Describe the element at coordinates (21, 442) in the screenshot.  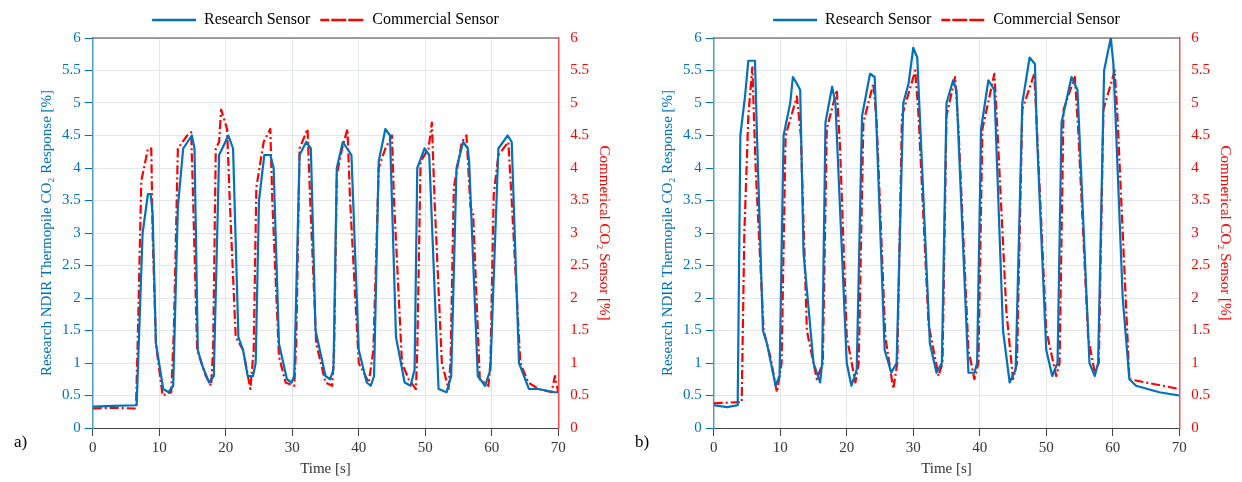
I see `text: a)` at that location.